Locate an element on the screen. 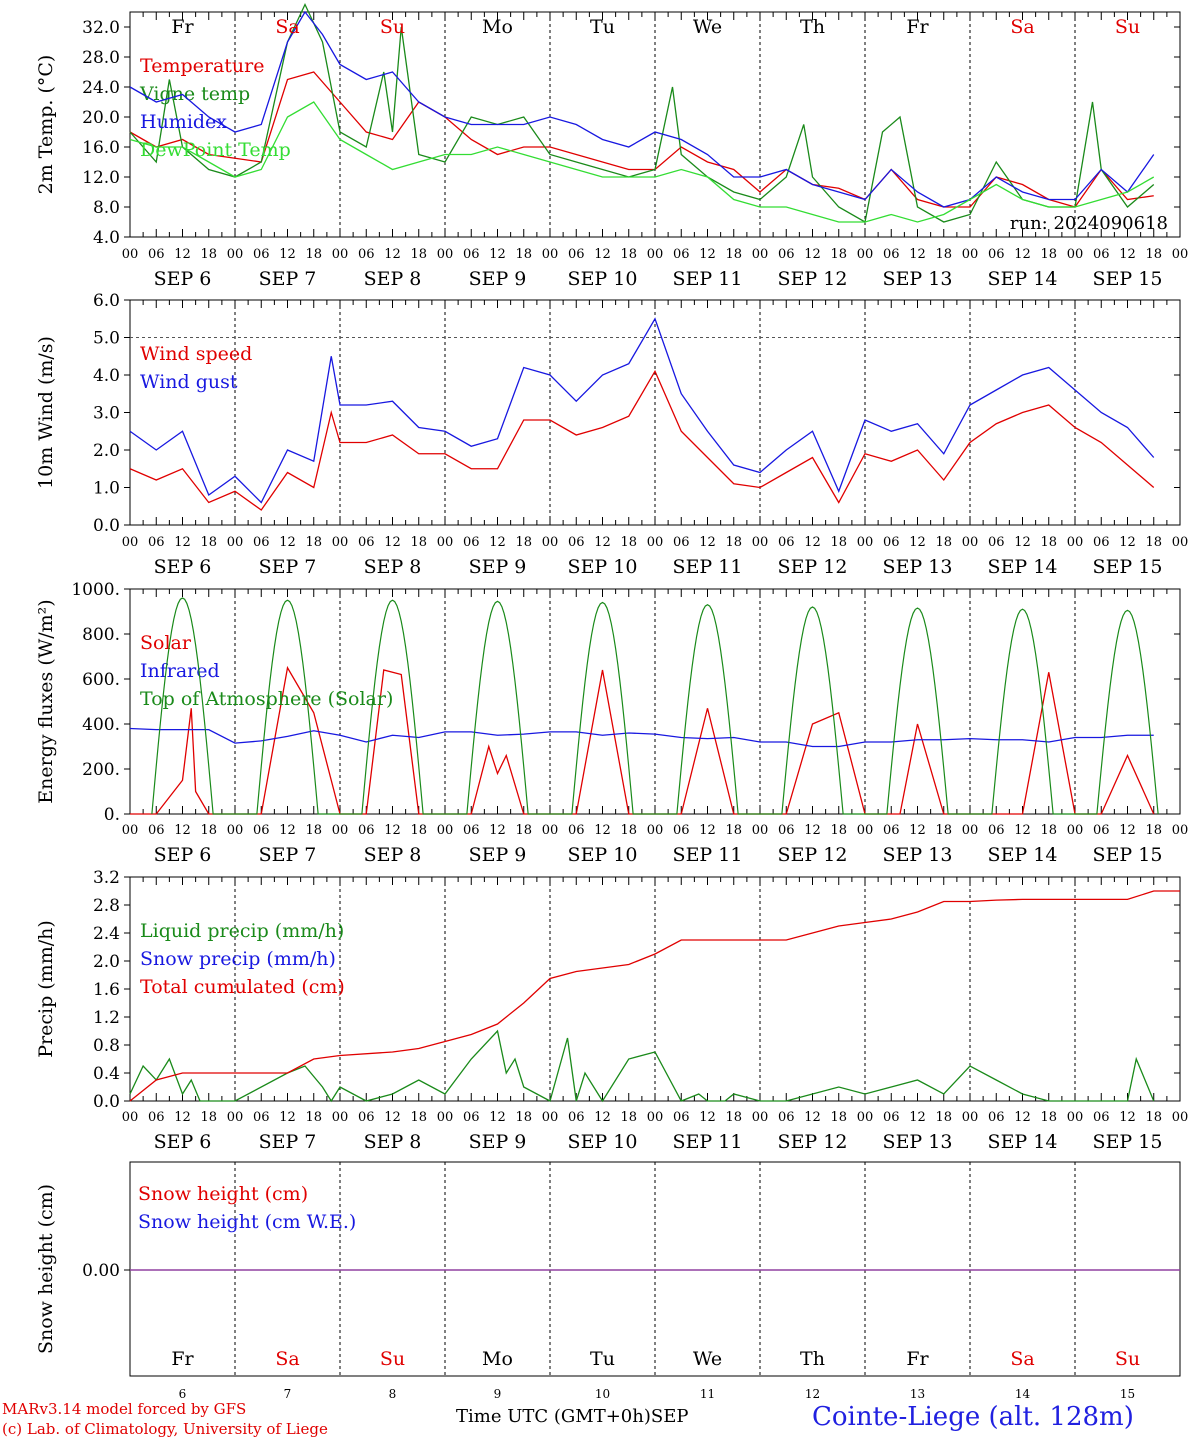 Image resolution: width=1194 pixels, height=1440 pixels. y-tick-label: 200. is located at coordinates (101, 770).